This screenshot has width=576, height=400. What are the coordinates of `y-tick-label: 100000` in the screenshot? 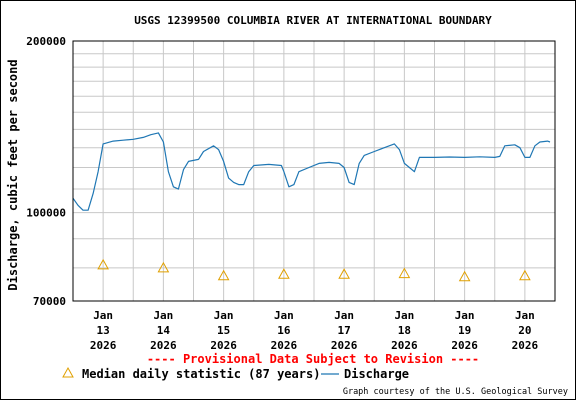 It's located at (46, 213).